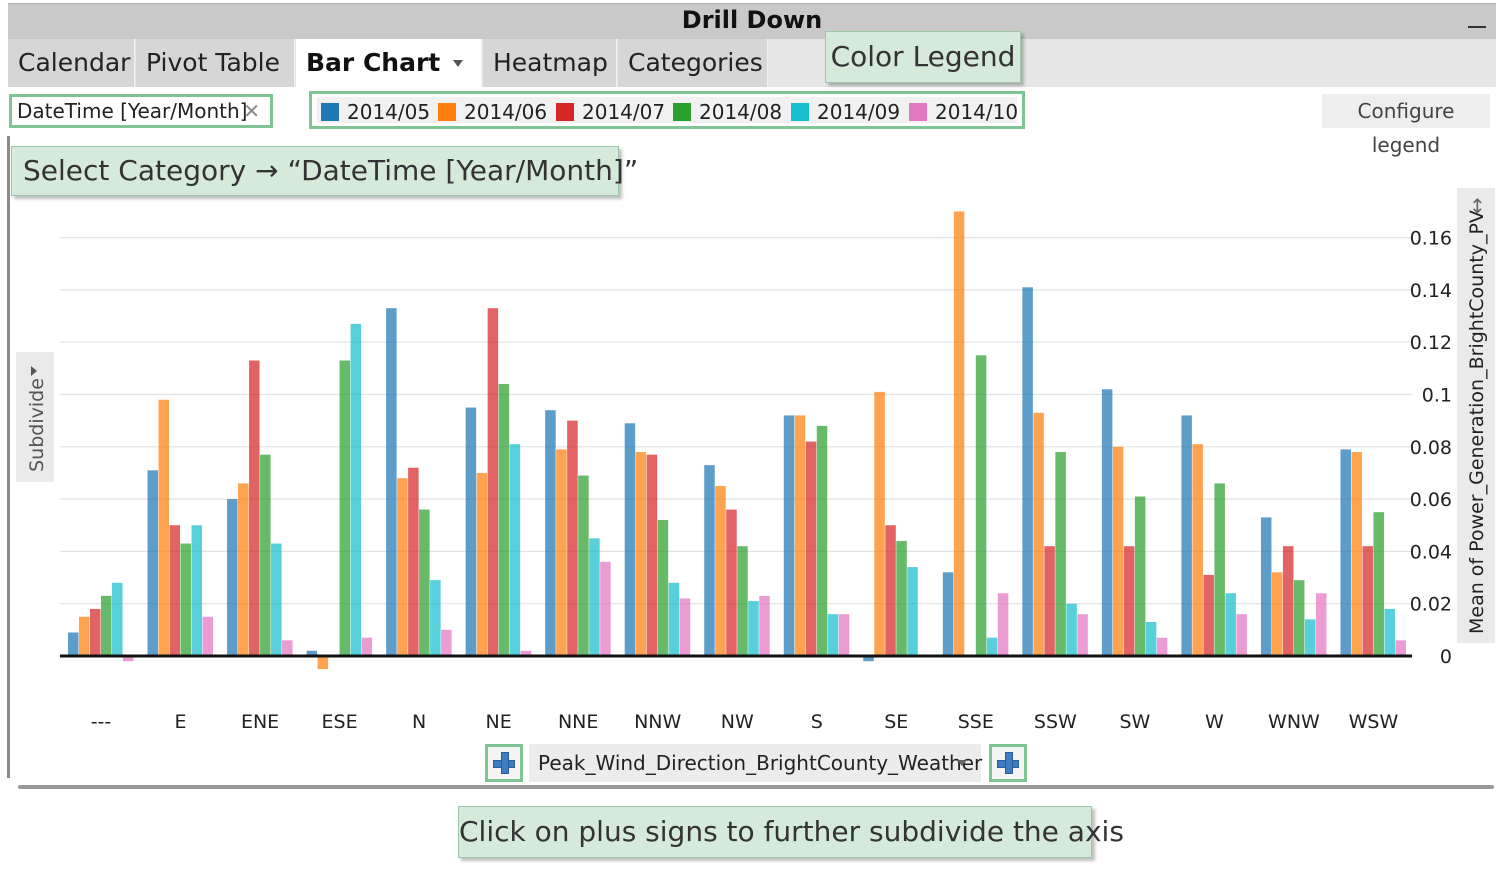 This screenshot has height=881, width=1500. I want to click on tab-calendar: Calendar, so click(71, 63).